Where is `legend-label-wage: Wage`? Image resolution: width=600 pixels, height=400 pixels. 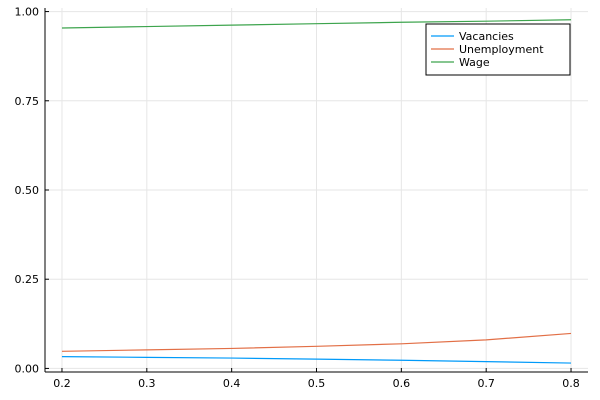
legend-label-wage: Wage is located at coordinates (474, 62).